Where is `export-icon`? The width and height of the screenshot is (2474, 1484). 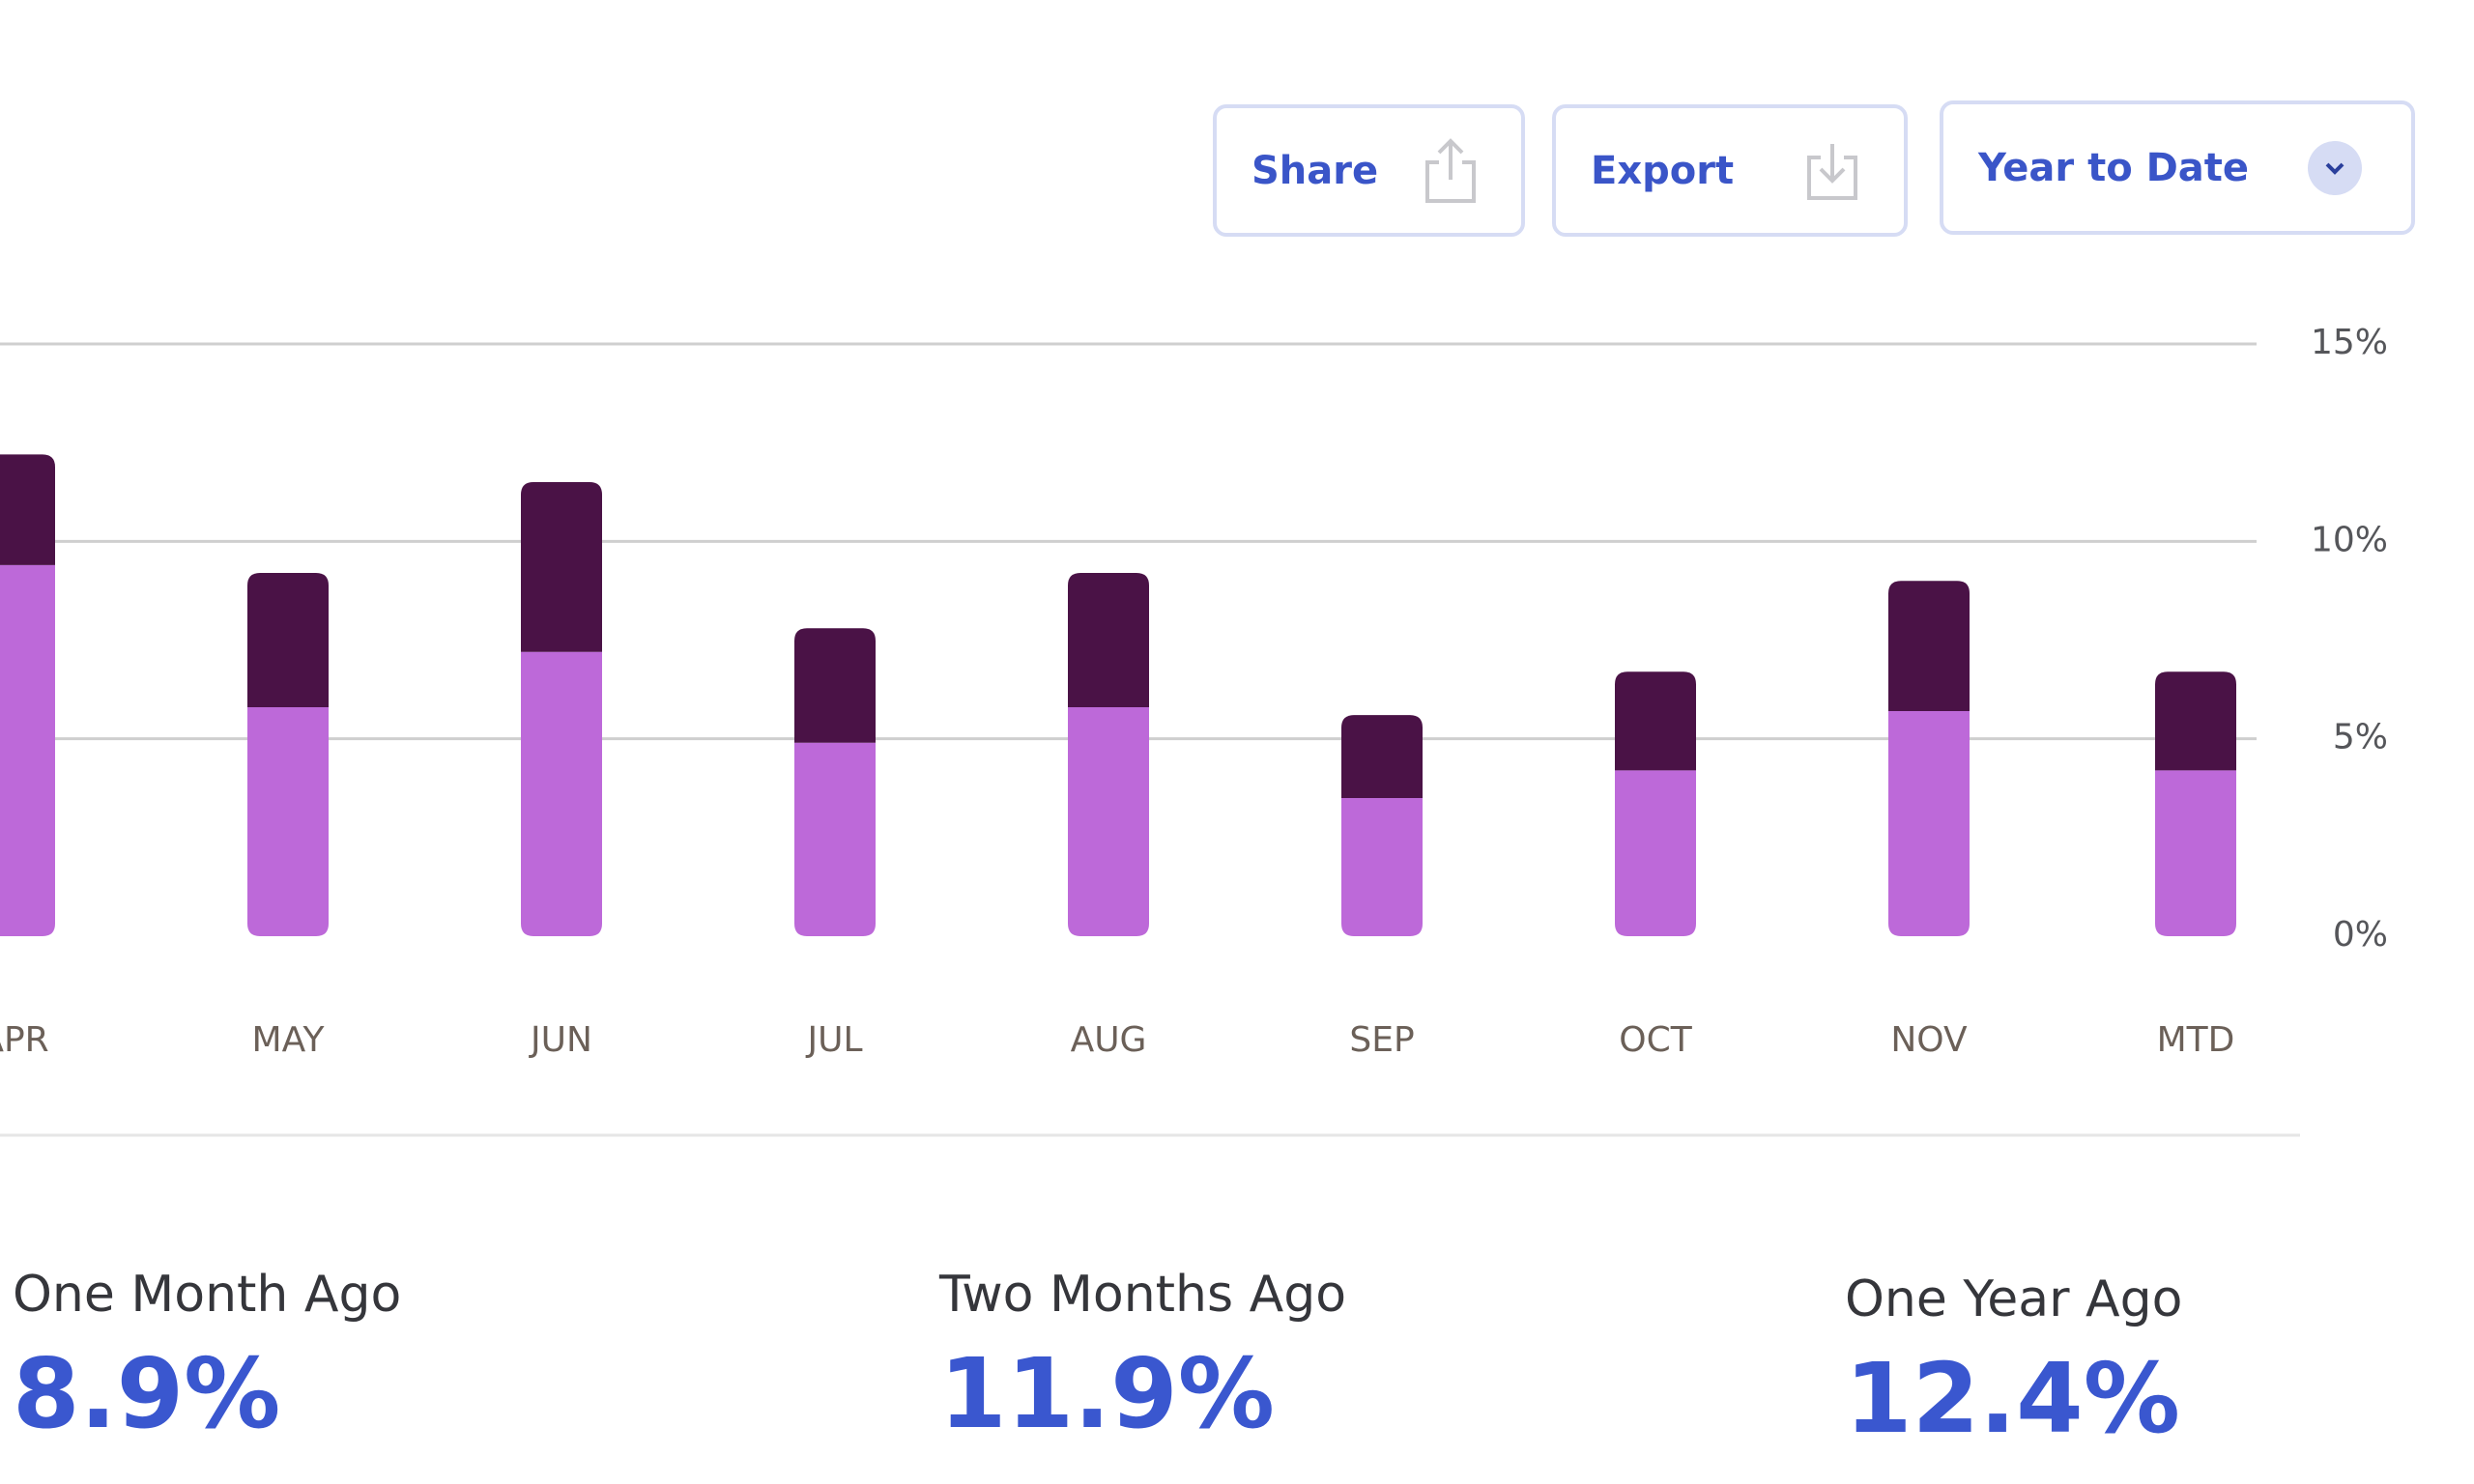 export-icon is located at coordinates (1832, 171).